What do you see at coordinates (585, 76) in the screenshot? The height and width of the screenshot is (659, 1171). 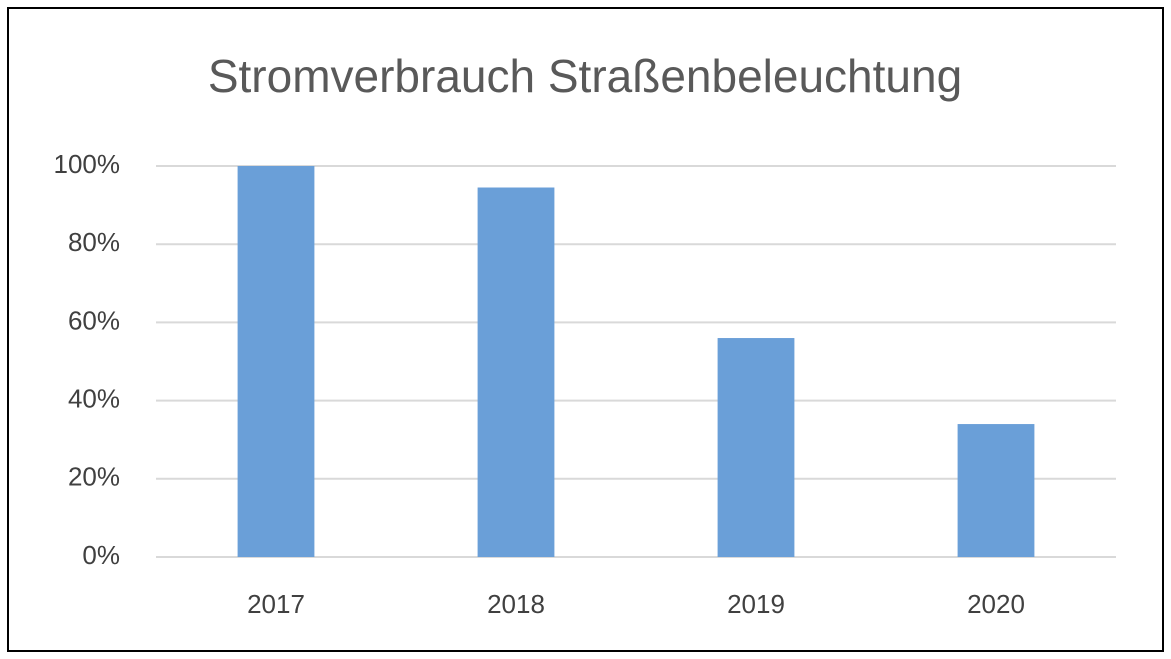 I see `chart-title: Stromverbrauch Straßenbeleuchtung` at bounding box center [585, 76].